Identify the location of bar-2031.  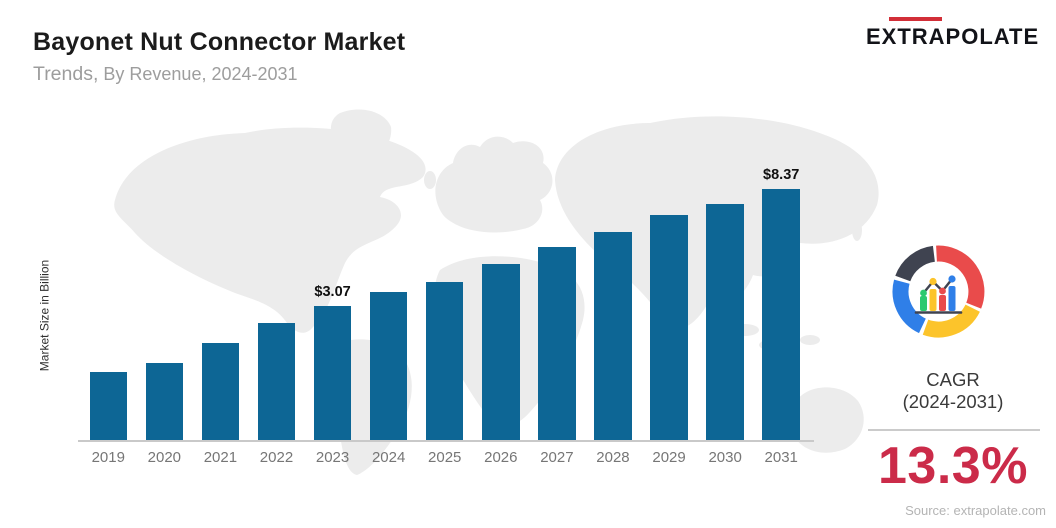
(781, 315).